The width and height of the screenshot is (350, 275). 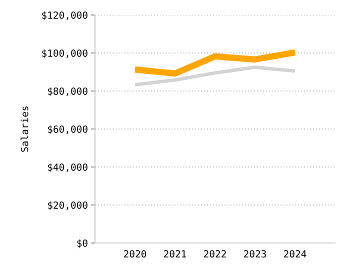 I want to click on y-tick-label: $120,000, so click(x=65, y=15).